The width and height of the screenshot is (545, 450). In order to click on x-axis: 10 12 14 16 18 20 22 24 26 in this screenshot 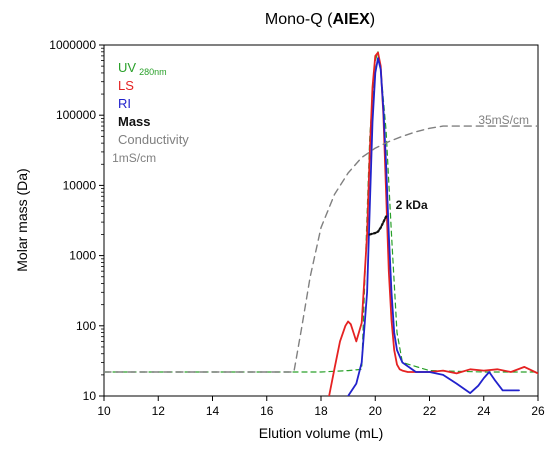, I will do `click(321, 407)`.